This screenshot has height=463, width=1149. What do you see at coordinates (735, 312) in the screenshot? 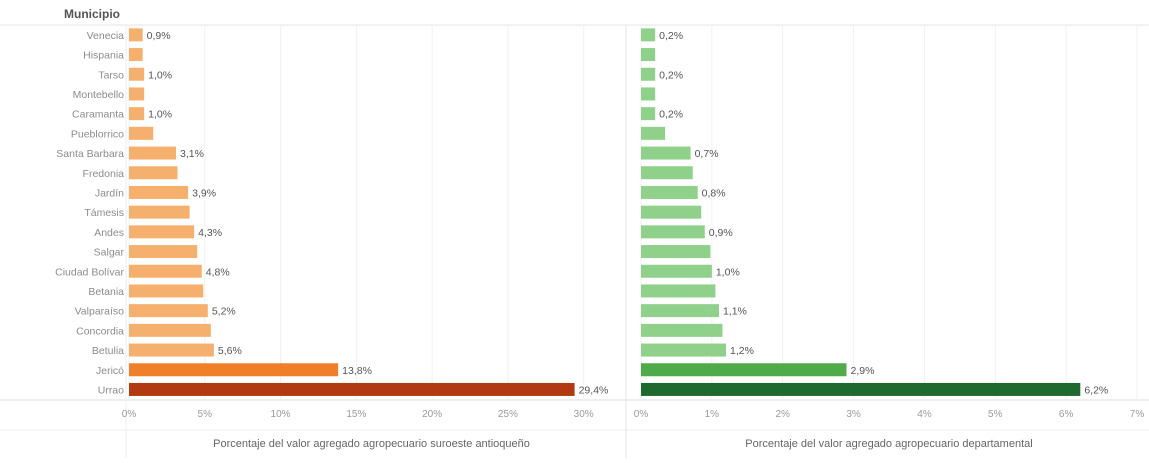
I see `data-label: 1,1%` at bounding box center [735, 312].